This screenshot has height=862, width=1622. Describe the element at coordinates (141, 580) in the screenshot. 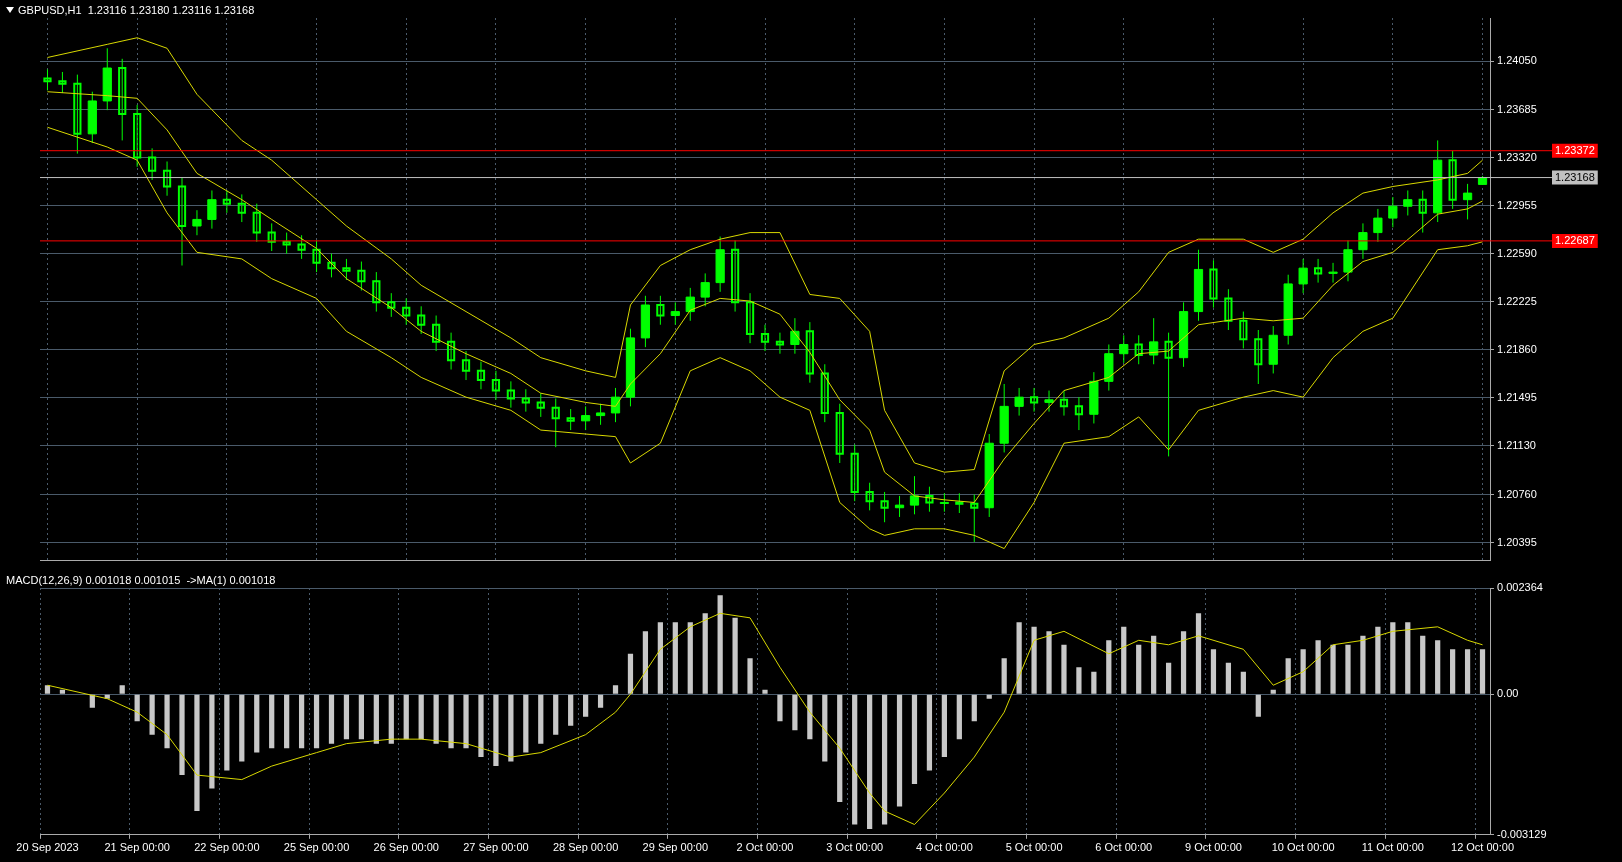

I see `chart-title: MACD(12,26,9) 0.001018 0.001015 ->MA(1) 0.001018` at that location.